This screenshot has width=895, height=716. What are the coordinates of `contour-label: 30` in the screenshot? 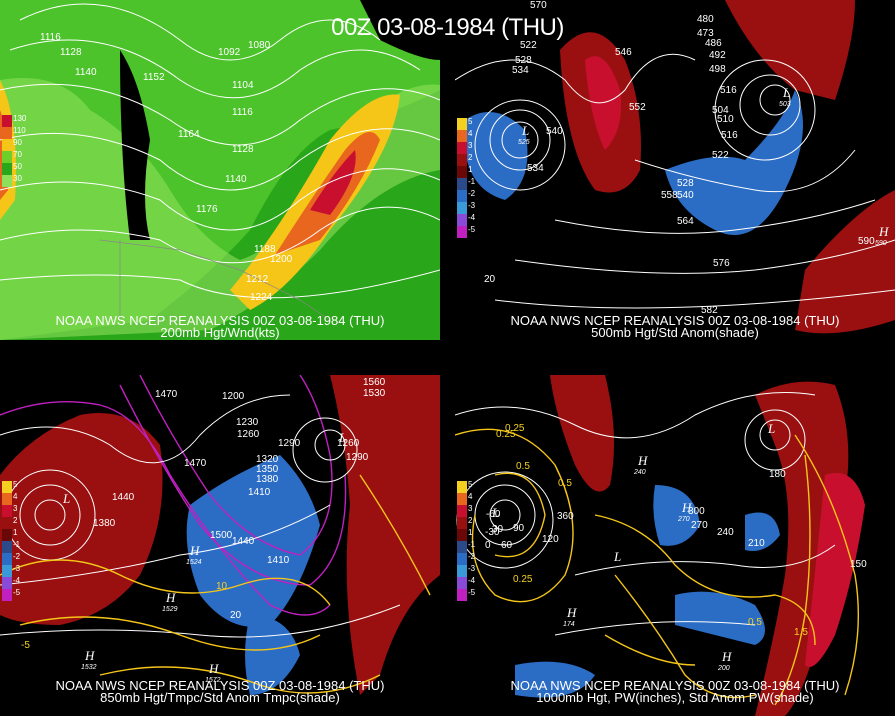 It's located at (498, 529).